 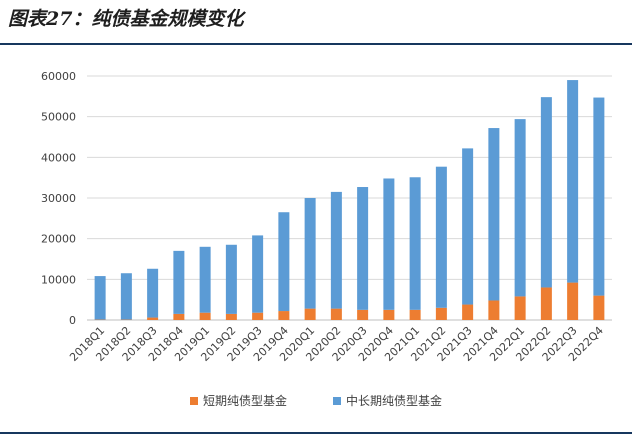 I want to click on legend-label: 短期纯债型基金, so click(x=245, y=400).